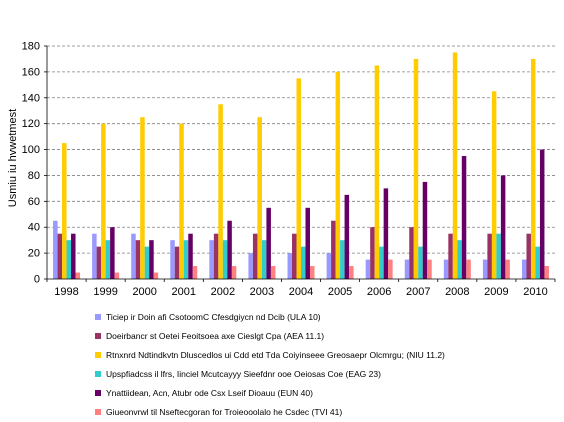  Describe the element at coordinates (144, 292) in the screenshot. I see `x-tick-label: 2000` at that location.